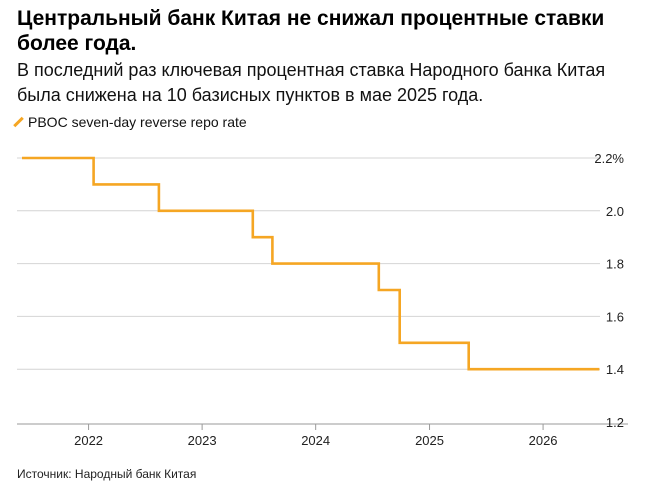 The height and width of the screenshot is (502, 645). Describe the element at coordinates (609, 290) in the screenshot. I see `y-axis: 2.2% 2.0 1.8 1.6 1.4 1.2` at that location.